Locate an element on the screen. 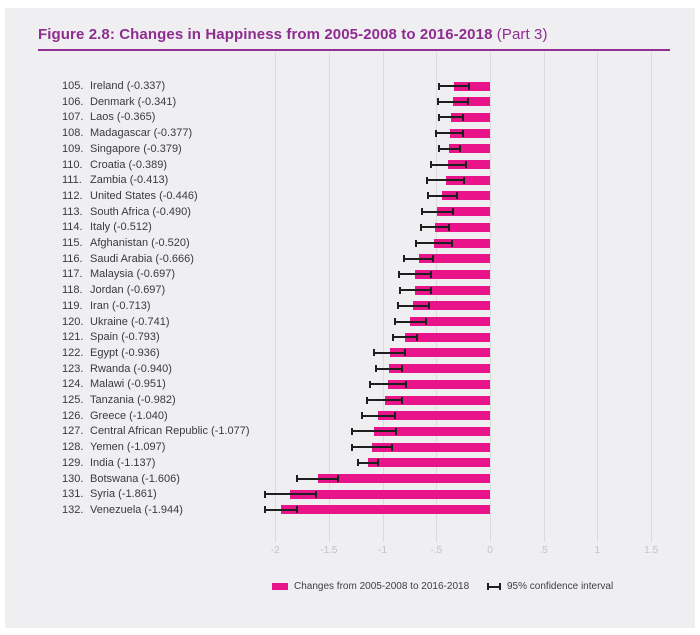 This screenshot has width=700, height=635. x-tick-label: -1 is located at coordinates (383, 550).